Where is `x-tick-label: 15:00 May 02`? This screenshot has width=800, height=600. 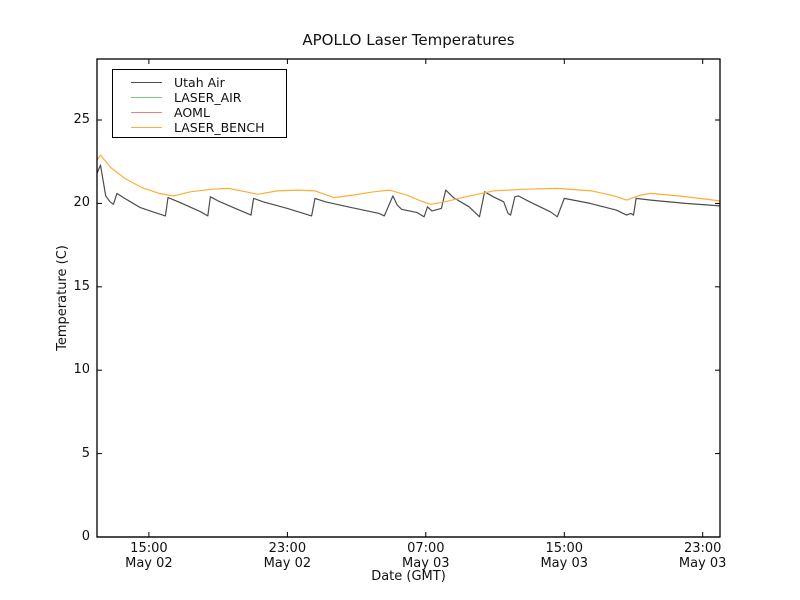
x-tick-label: 15:00 May 02 is located at coordinates (149, 556).